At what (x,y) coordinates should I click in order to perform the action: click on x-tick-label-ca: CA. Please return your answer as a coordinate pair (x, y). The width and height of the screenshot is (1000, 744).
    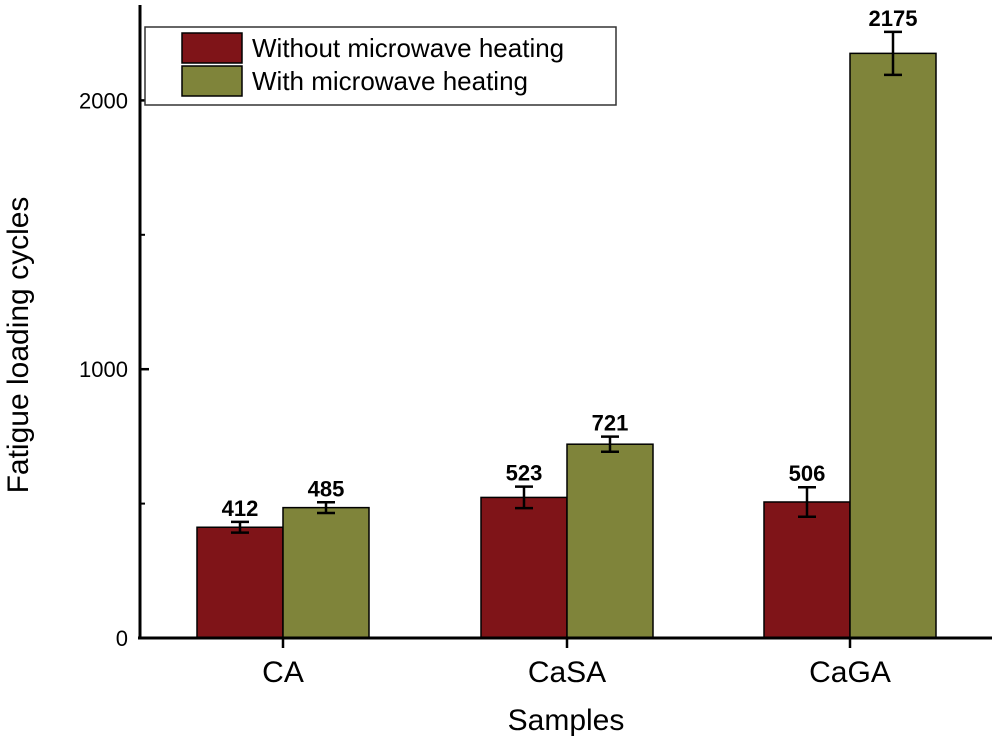
    Looking at the image, I should click on (283, 672).